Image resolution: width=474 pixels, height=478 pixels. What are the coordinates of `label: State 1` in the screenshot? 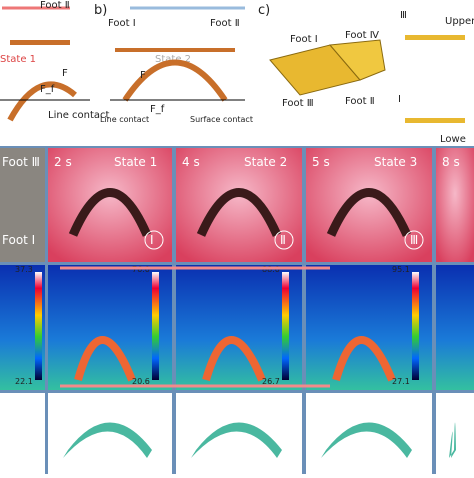 It's located at (18, 59).